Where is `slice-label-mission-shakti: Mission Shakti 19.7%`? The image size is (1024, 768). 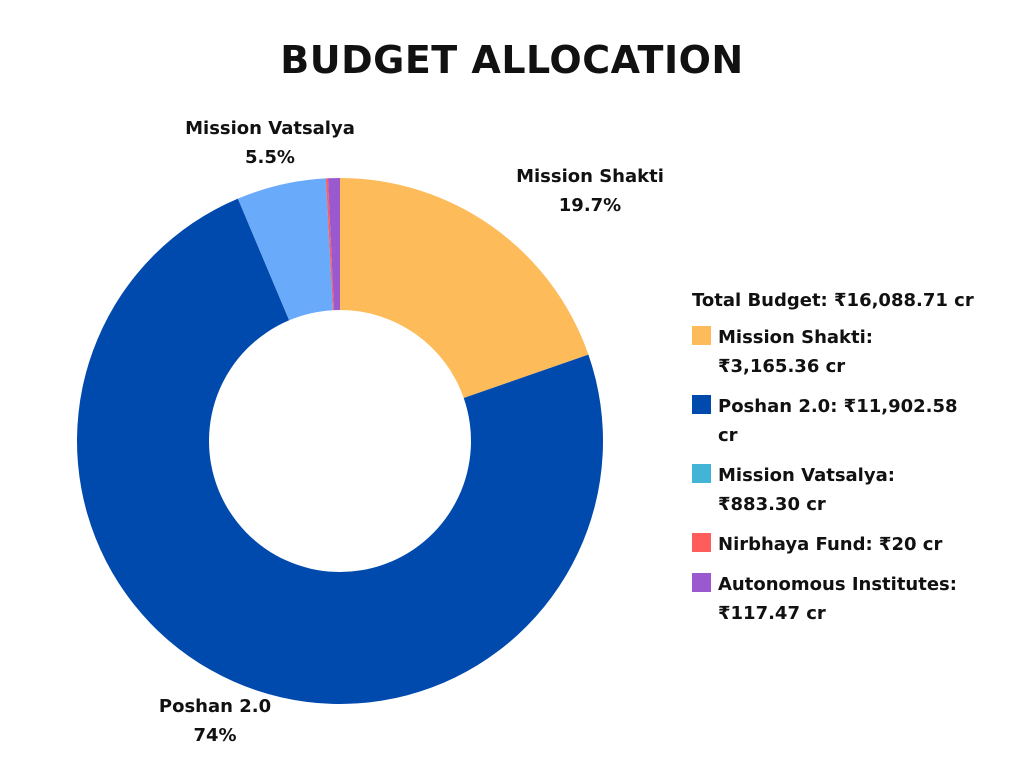 slice-label-mission-shakti: Mission Shakti 19.7% is located at coordinates (590, 191).